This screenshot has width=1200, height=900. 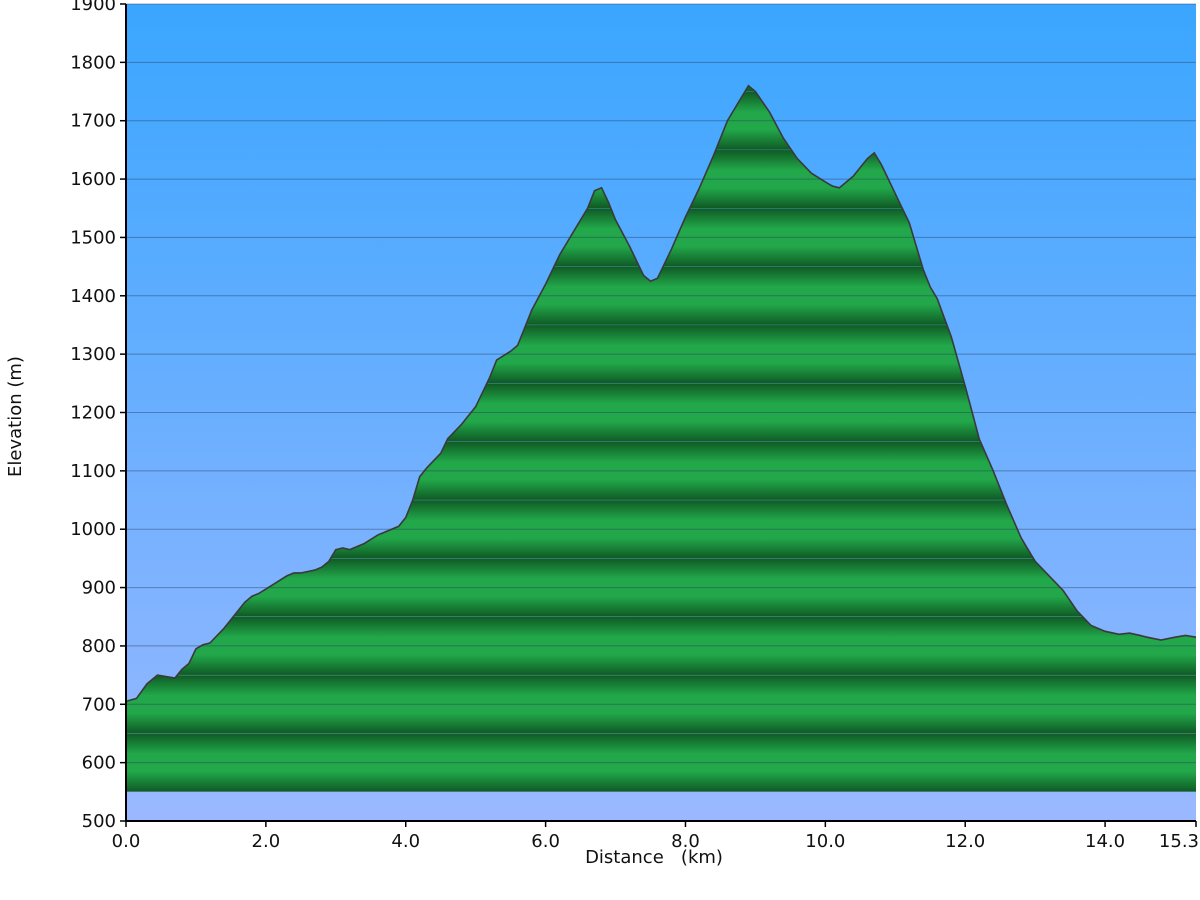 What do you see at coordinates (93, 121) in the screenshot?
I see `y-tick-label: 1700` at bounding box center [93, 121].